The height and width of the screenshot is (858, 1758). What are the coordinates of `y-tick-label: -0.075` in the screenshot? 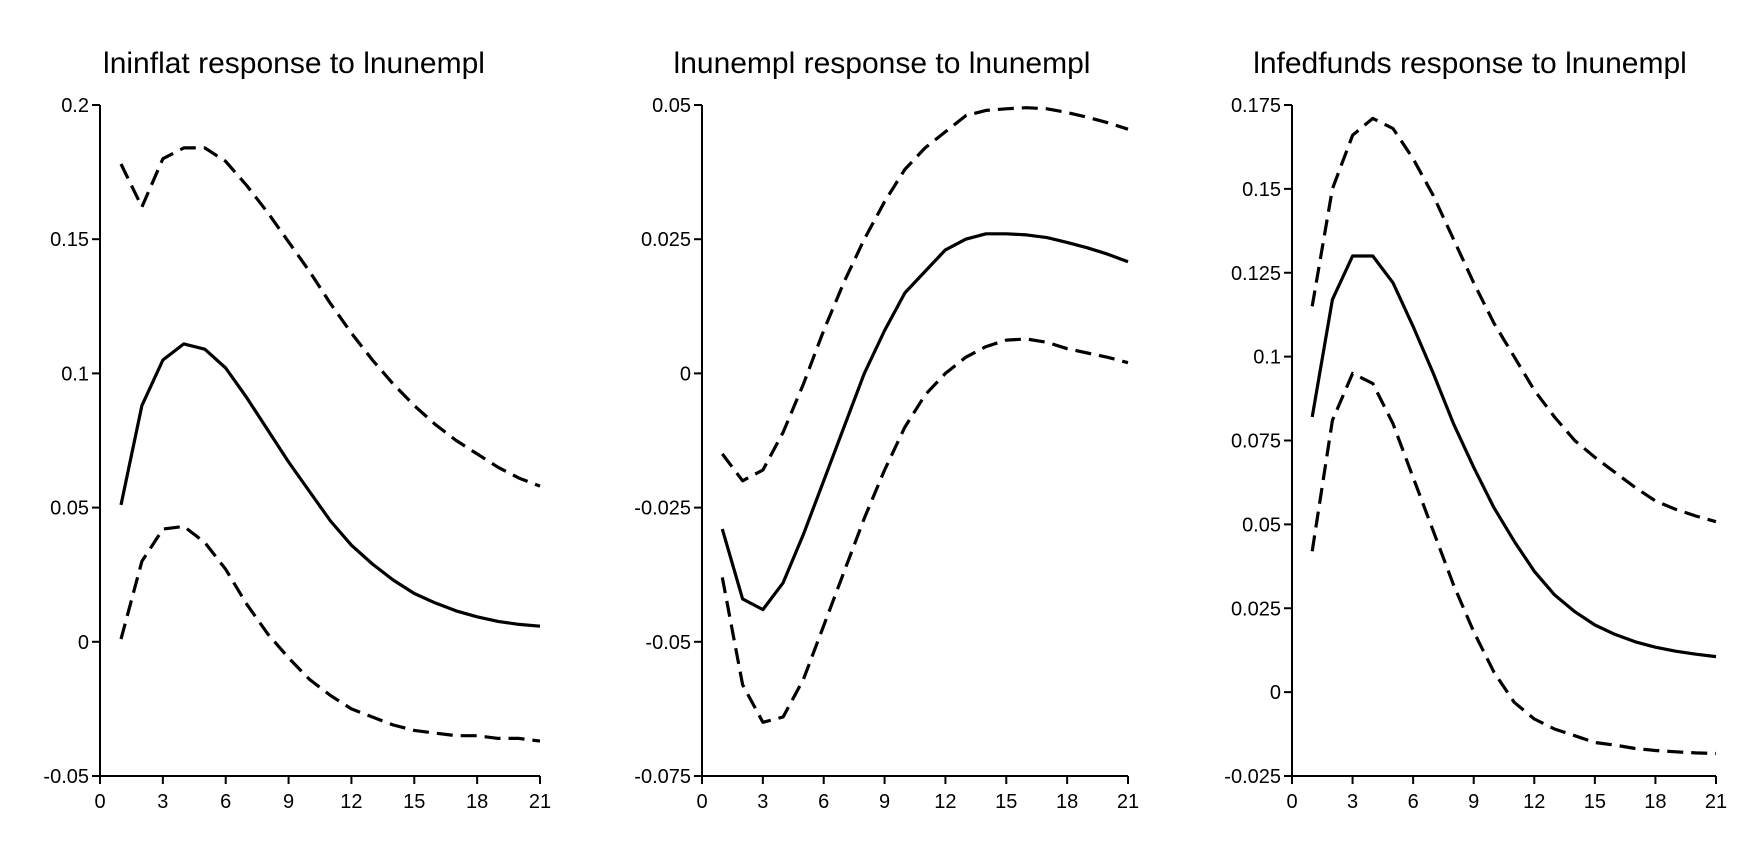 It's located at (662, 777).